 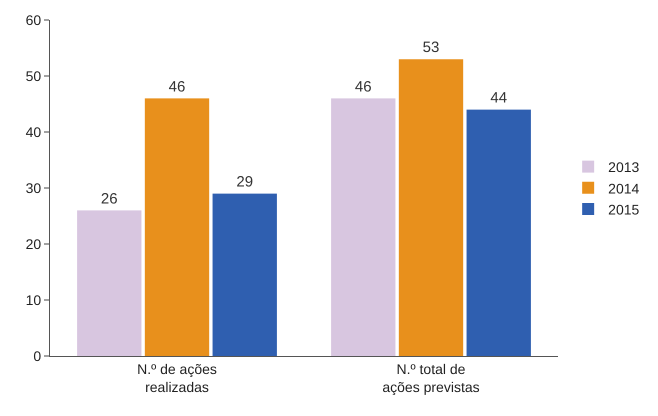 I want to click on x-tick-label: N.º total de ações previstas, so click(x=431, y=377).